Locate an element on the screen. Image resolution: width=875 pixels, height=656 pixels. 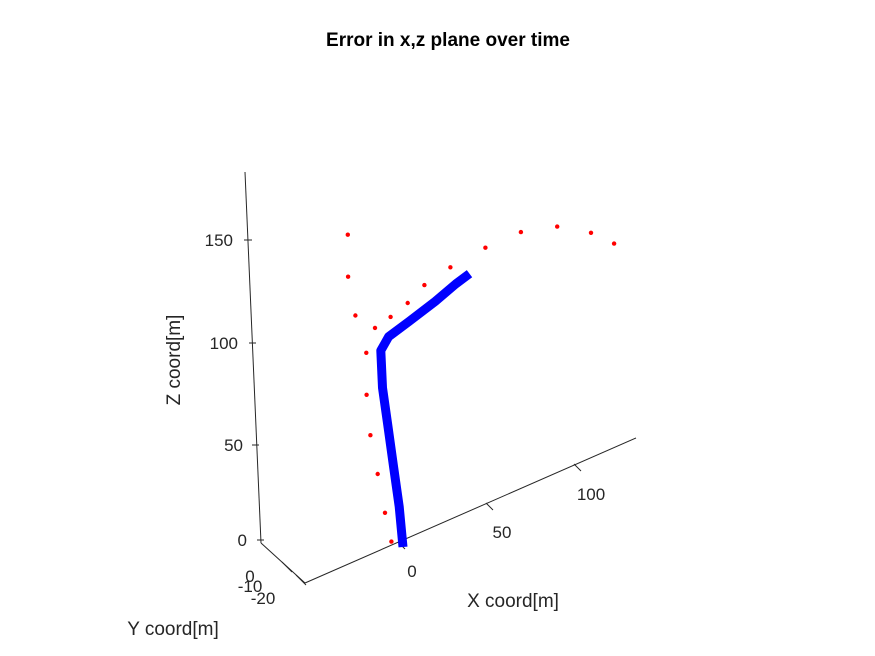
x-tick-label: 0 is located at coordinates (411, 571).